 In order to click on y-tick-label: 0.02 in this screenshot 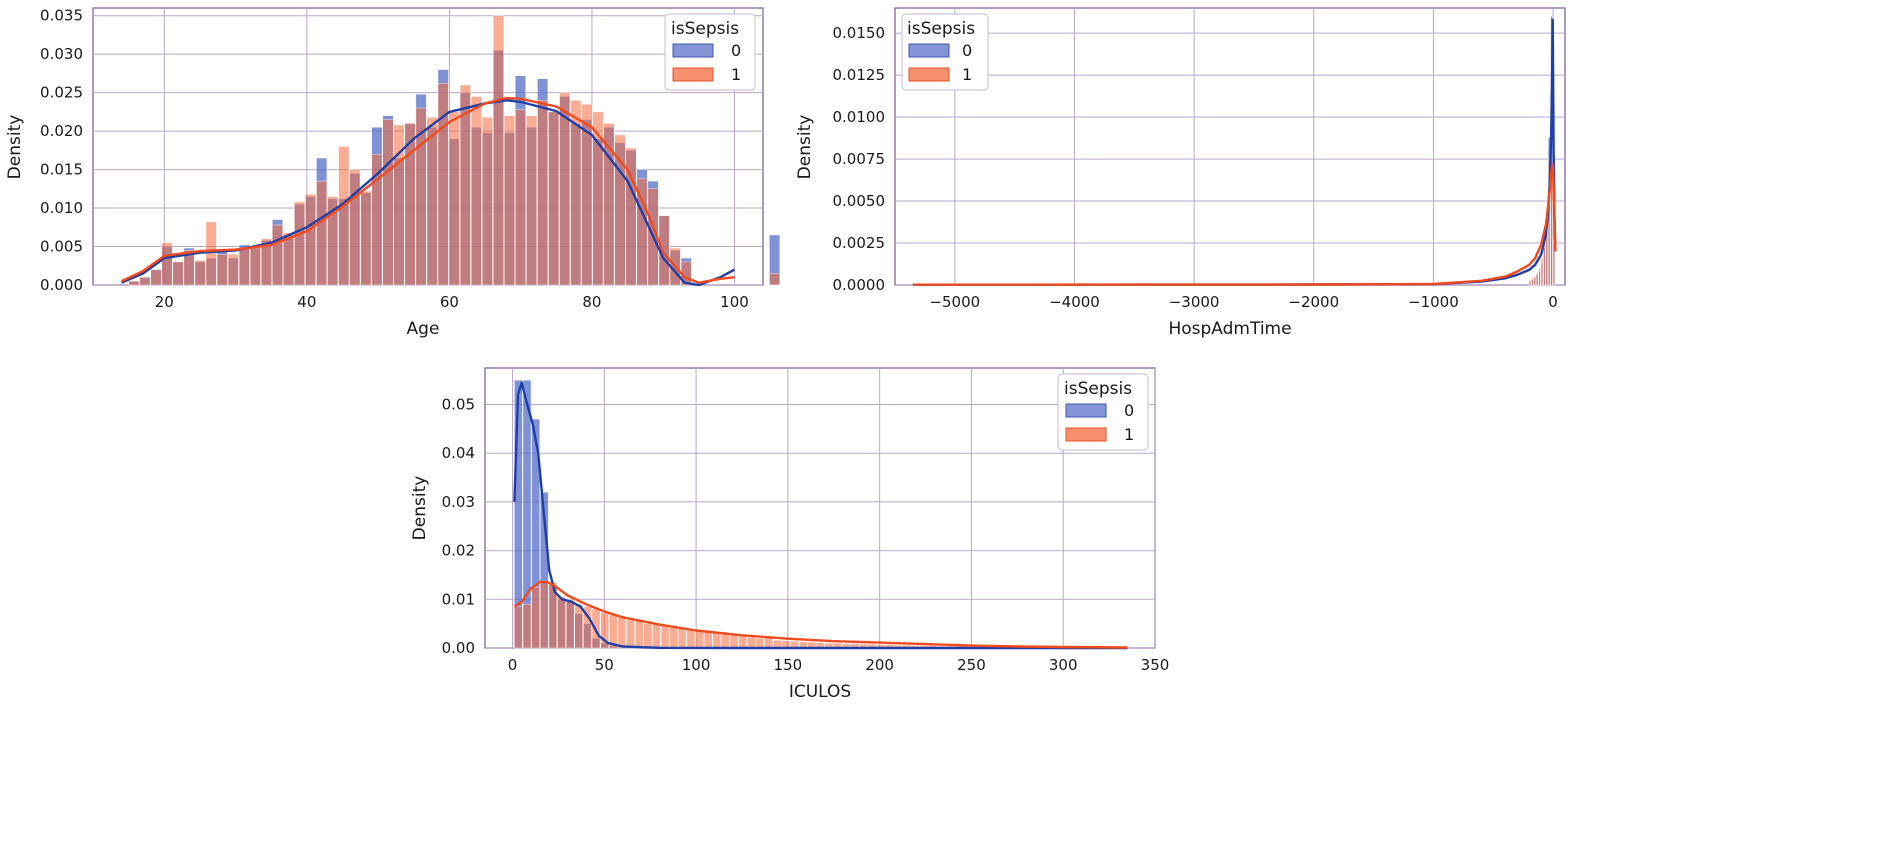, I will do `click(458, 551)`.